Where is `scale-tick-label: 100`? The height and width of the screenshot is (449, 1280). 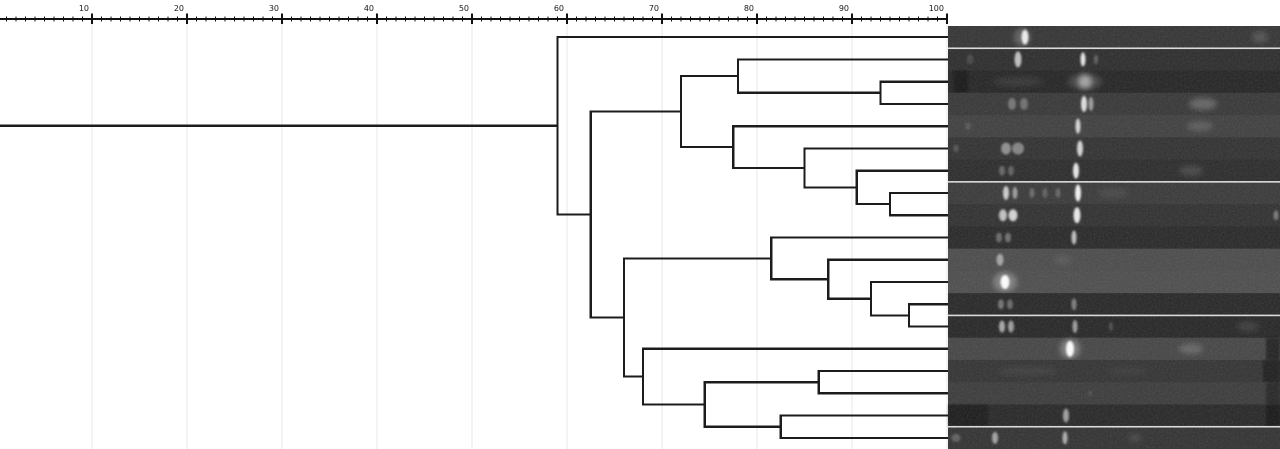 scale-tick-label: 100 is located at coordinates (936, 8).